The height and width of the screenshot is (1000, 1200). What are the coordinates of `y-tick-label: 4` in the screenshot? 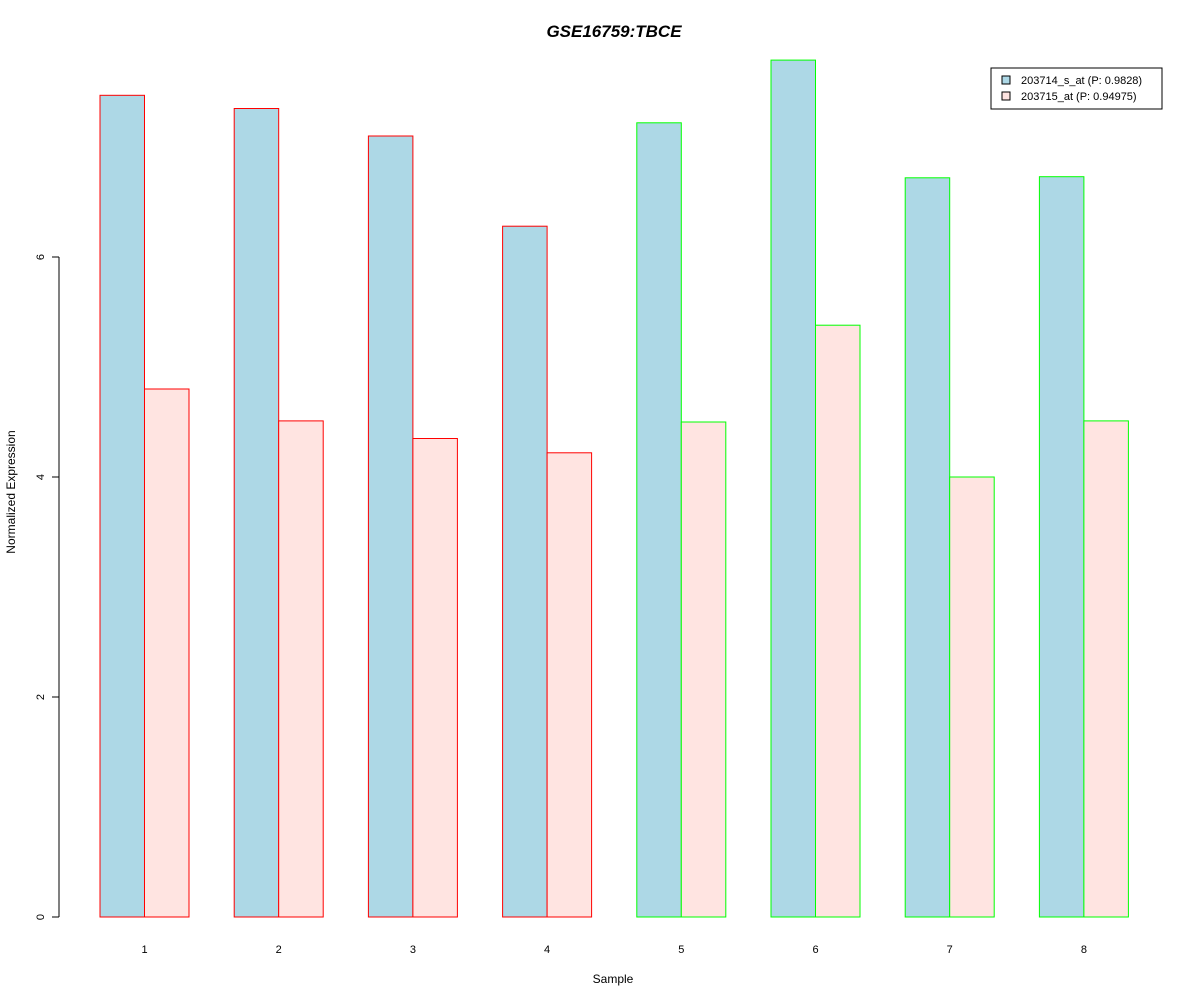 It's located at (41, 477).